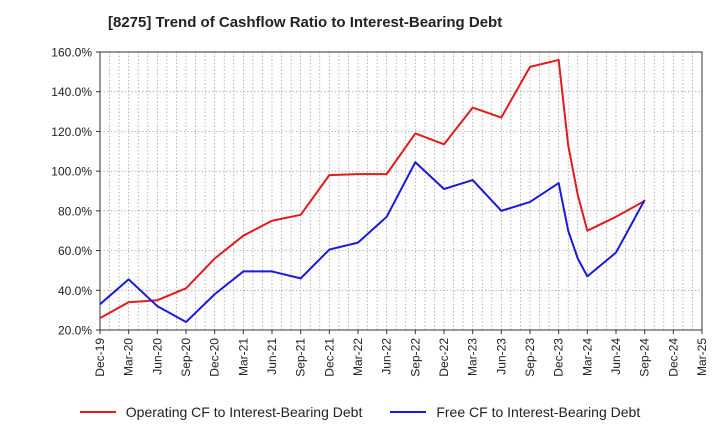  I want to click on x-tick-label: Dec-19, so click(100, 357).